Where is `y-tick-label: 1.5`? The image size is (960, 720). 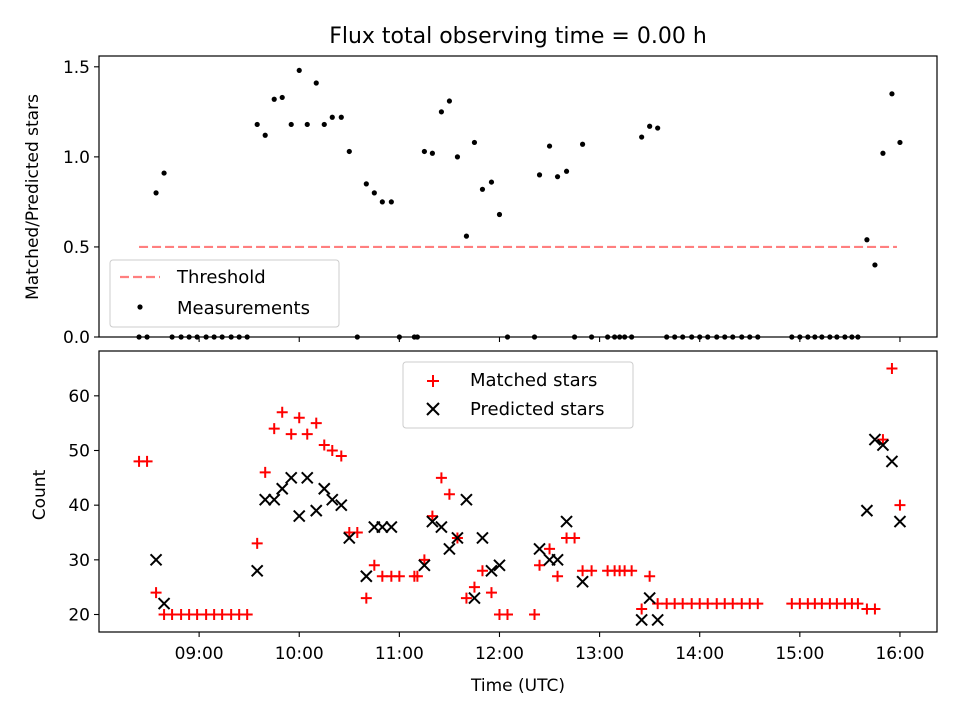
y-tick-label: 1.5 is located at coordinates (76, 68).